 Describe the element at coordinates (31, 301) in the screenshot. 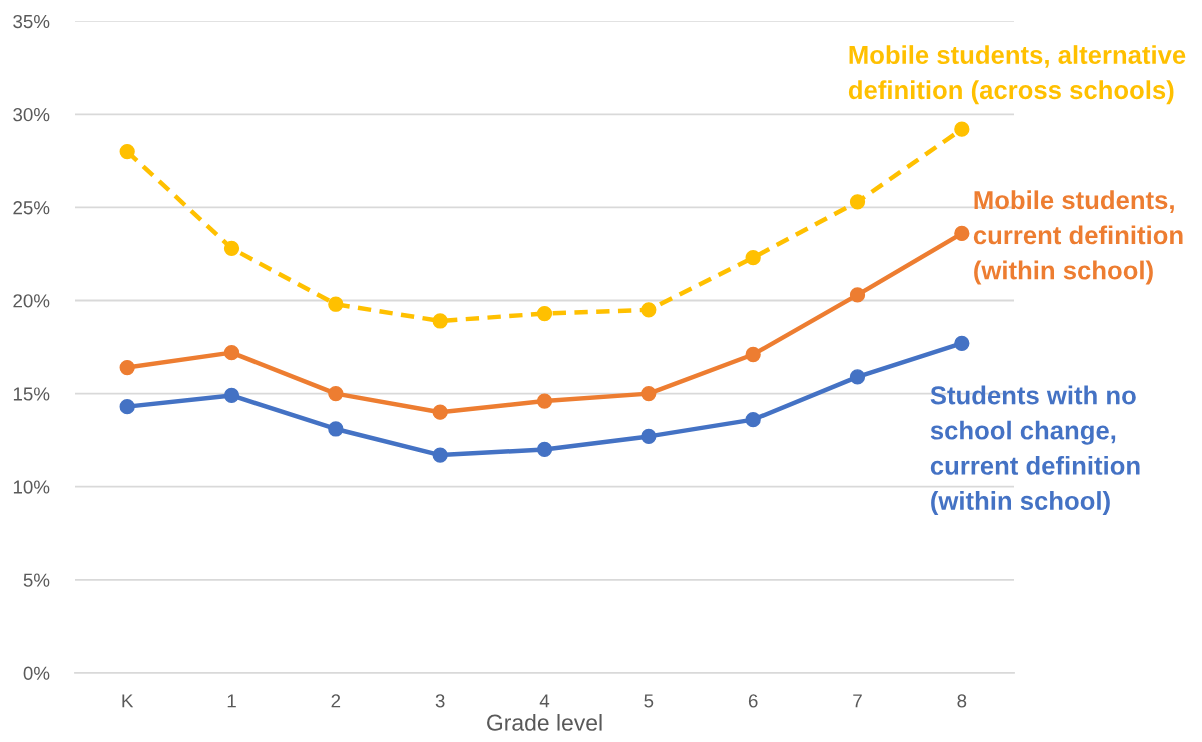

I see `y-tick-label: 20%` at that location.